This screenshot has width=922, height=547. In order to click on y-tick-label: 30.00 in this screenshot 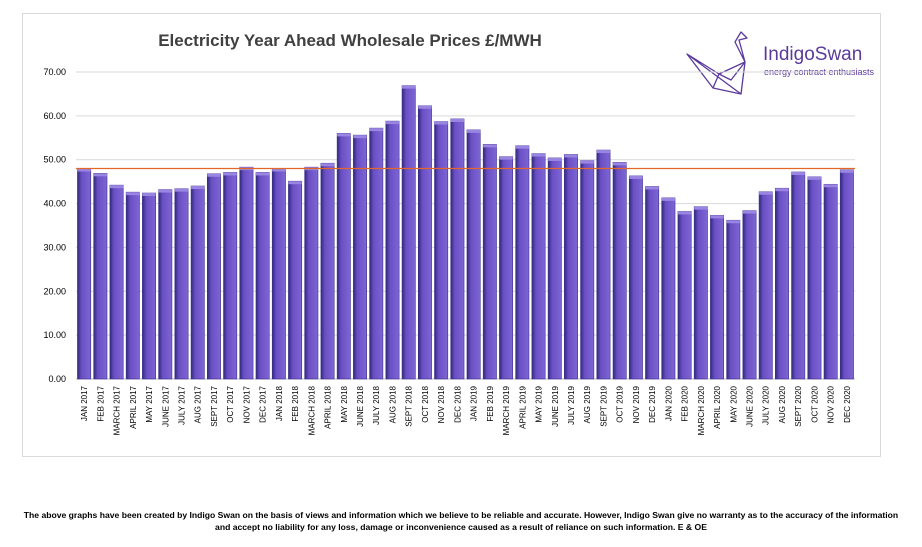, I will do `click(54, 247)`.